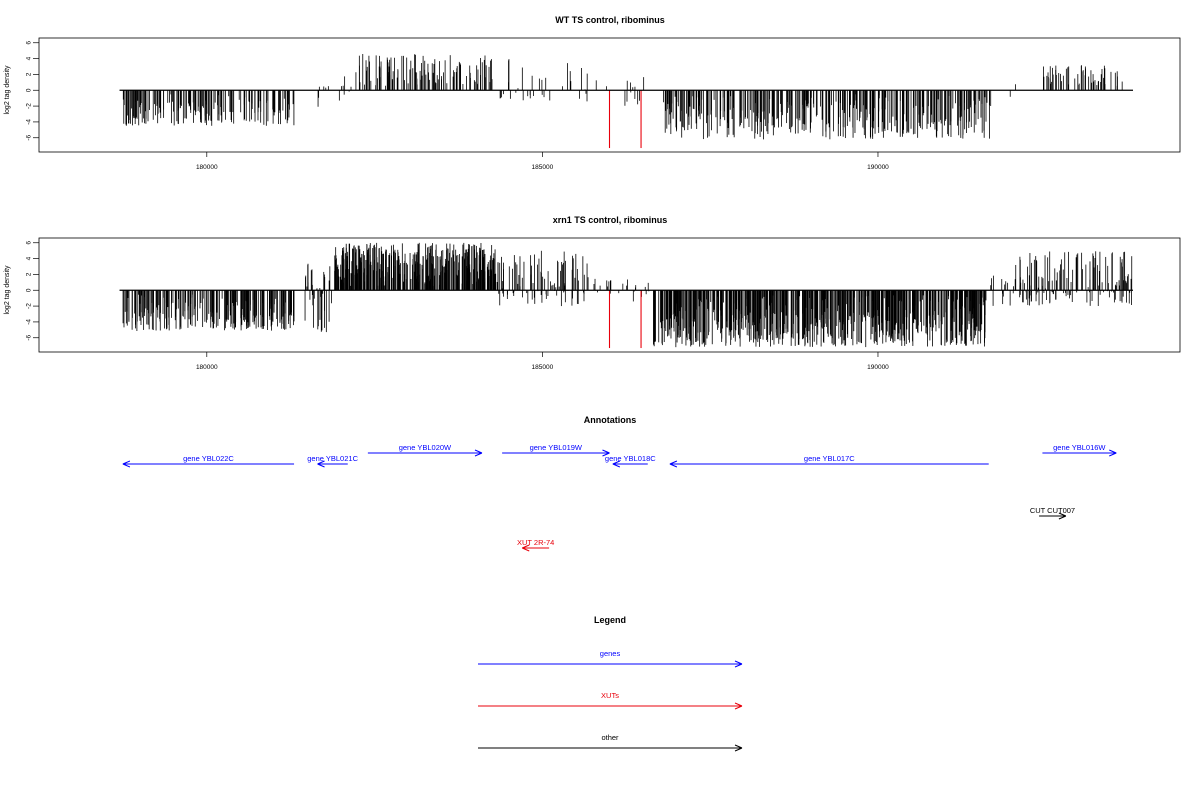  What do you see at coordinates (7, 90) in the screenshot?
I see `panel-wt-ylabel: log2 tag density` at bounding box center [7, 90].